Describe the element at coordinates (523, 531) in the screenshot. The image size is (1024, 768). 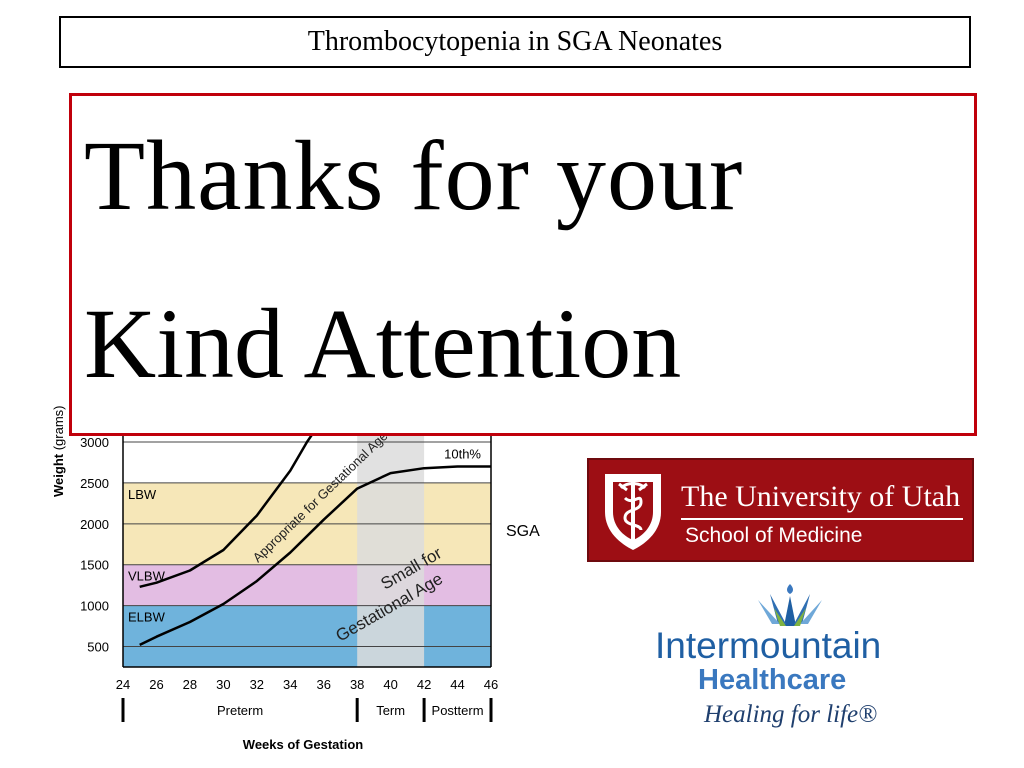
I see `sga-side-label: SGA` at that location.